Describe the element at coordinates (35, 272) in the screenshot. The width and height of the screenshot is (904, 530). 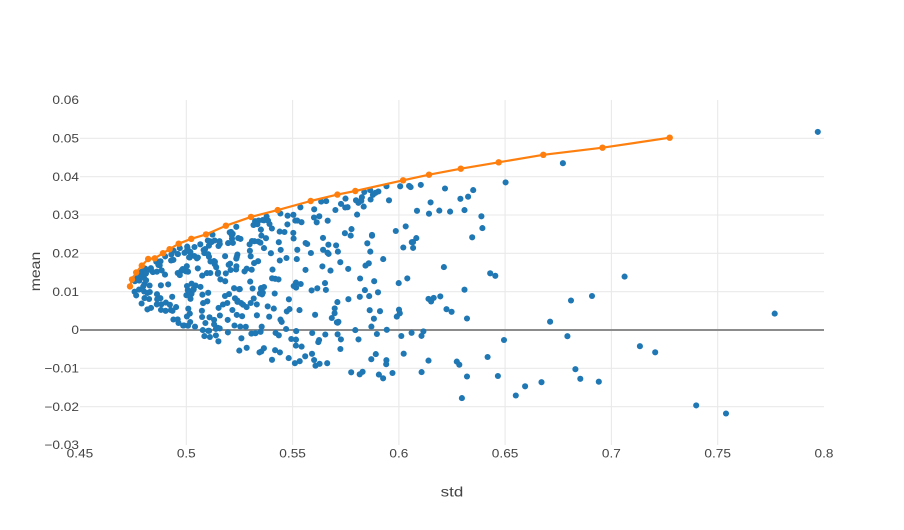
I see `svg-text: mean` at that location.